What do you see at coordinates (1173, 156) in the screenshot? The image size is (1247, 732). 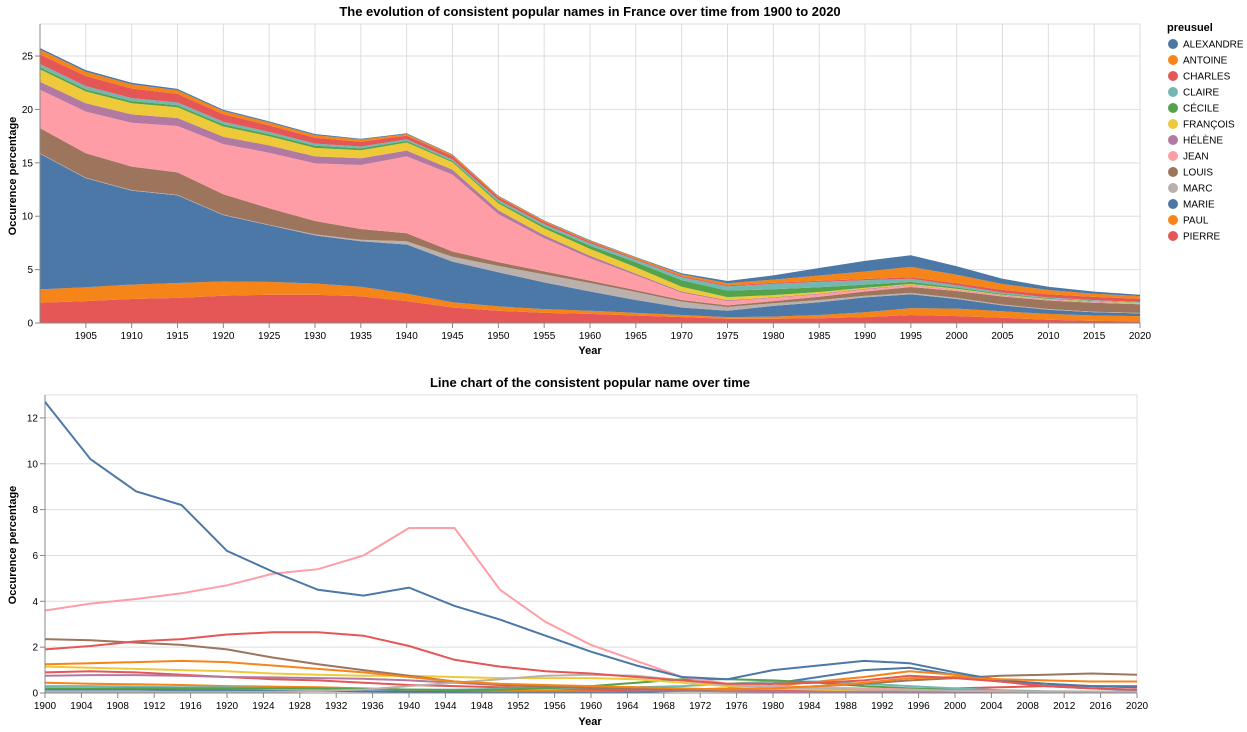 I see `legend-swatch-jean` at bounding box center [1173, 156].